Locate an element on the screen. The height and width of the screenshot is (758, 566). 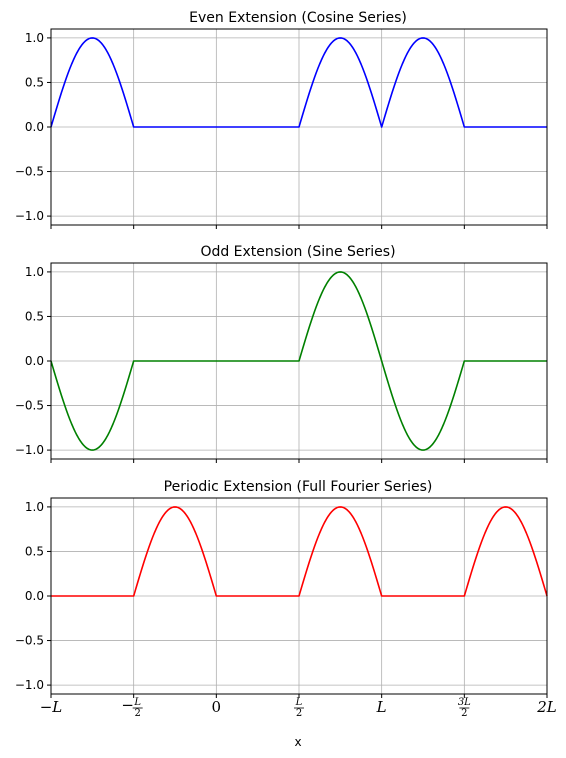
svg-text: 3L is located at coordinates (464, 702).